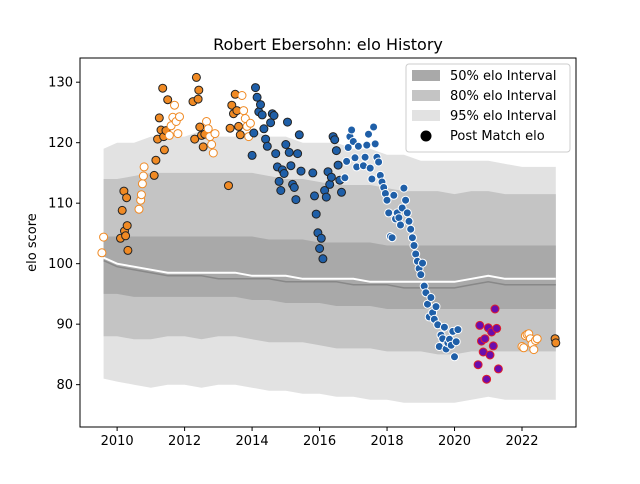  What do you see at coordinates (64, 325) in the screenshot?
I see `y-tick-label: 90` at bounding box center [64, 325].